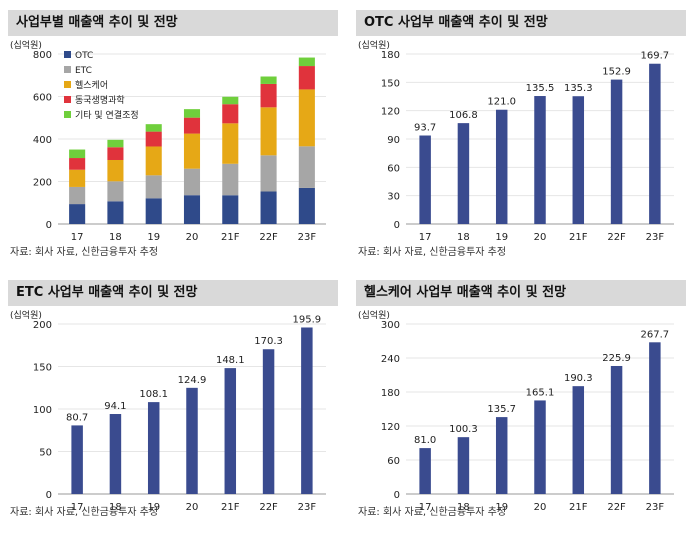  I want to click on y-tick-label: 60, so click(393, 461).